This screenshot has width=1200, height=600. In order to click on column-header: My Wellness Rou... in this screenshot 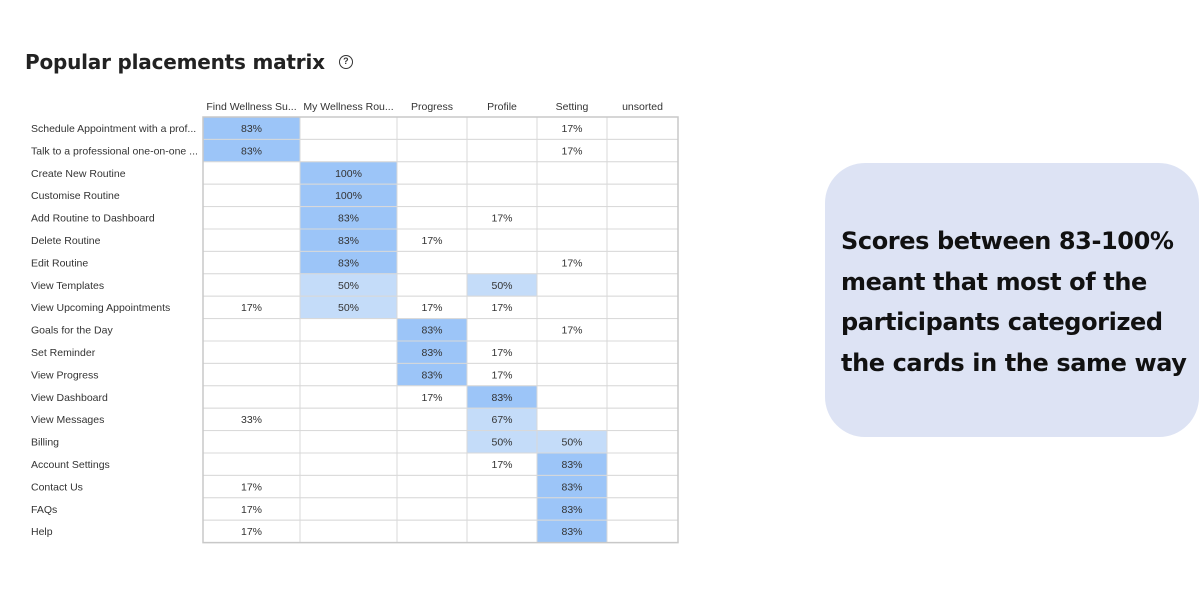, I will do `click(348, 107)`.